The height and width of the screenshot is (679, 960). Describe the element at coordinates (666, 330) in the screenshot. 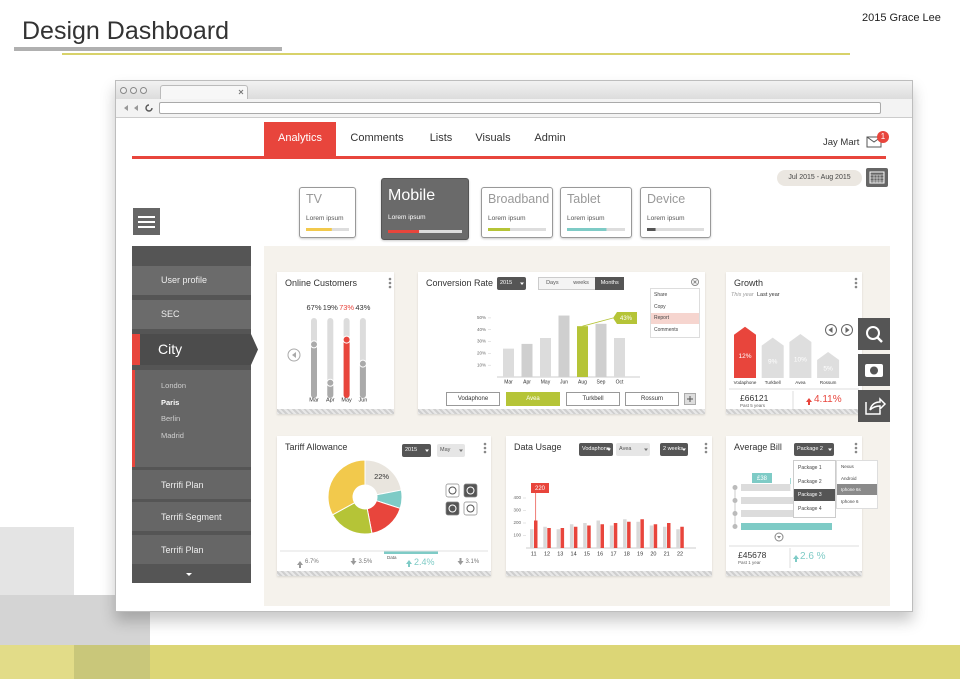

I see `context-menu-item: Comments` at that location.